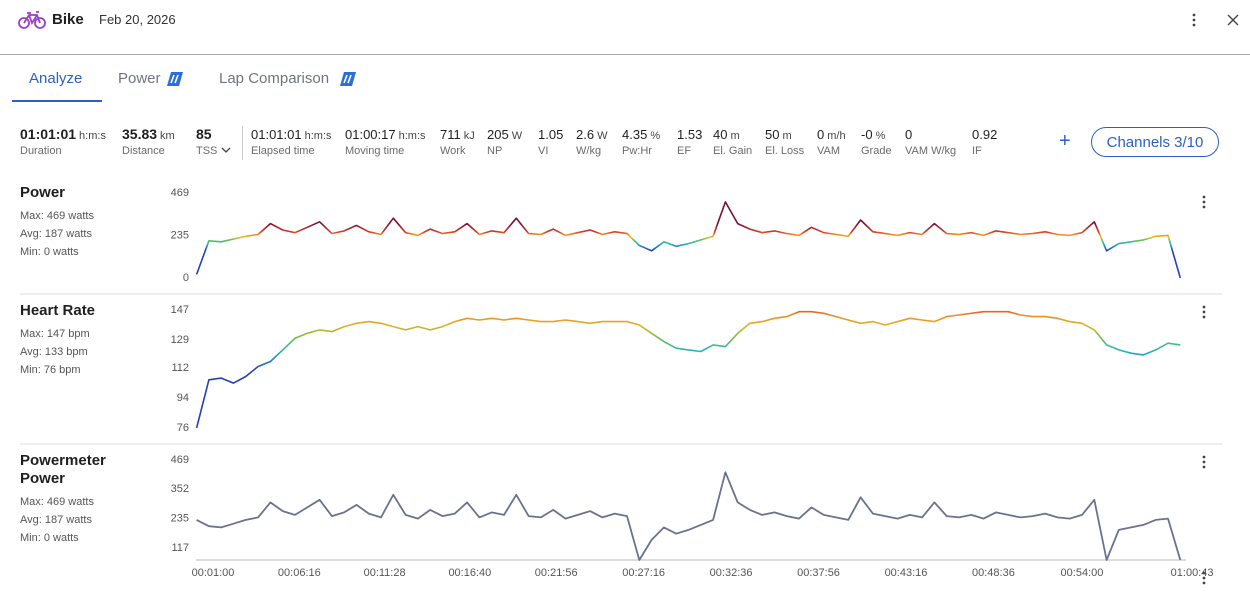 Image resolution: width=1250 pixels, height=602 pixels. I want to click on stat-label-text: EF, so click(684, 151).